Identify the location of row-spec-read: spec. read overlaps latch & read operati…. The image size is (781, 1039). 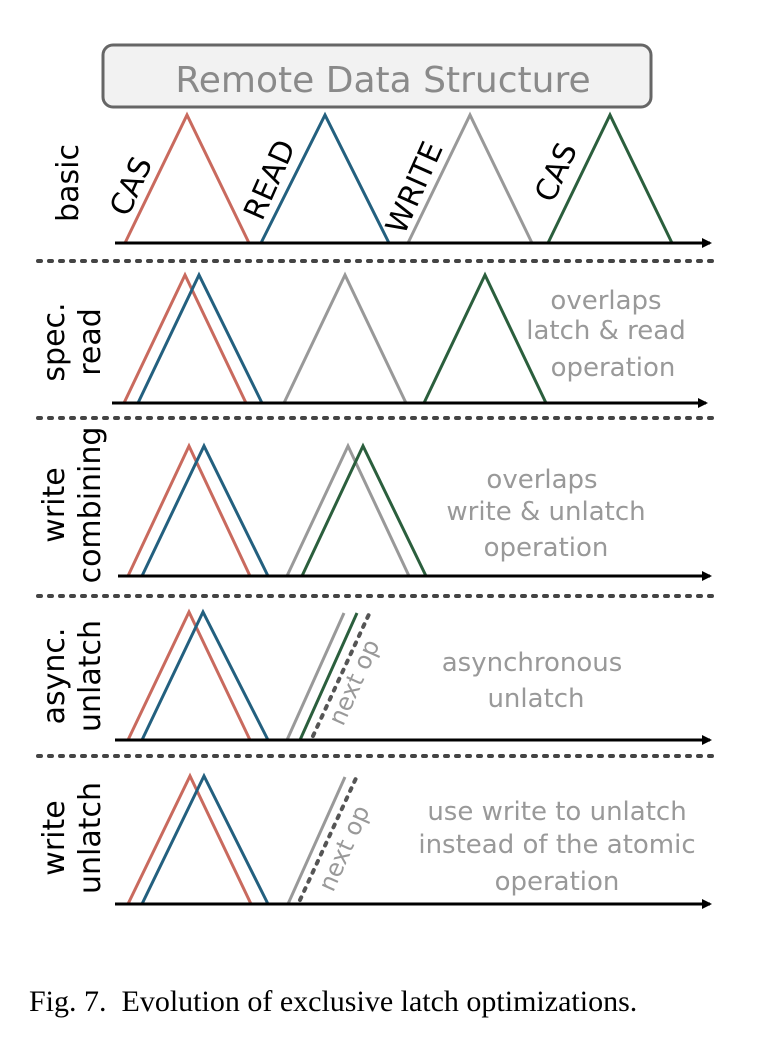
(372, 339).